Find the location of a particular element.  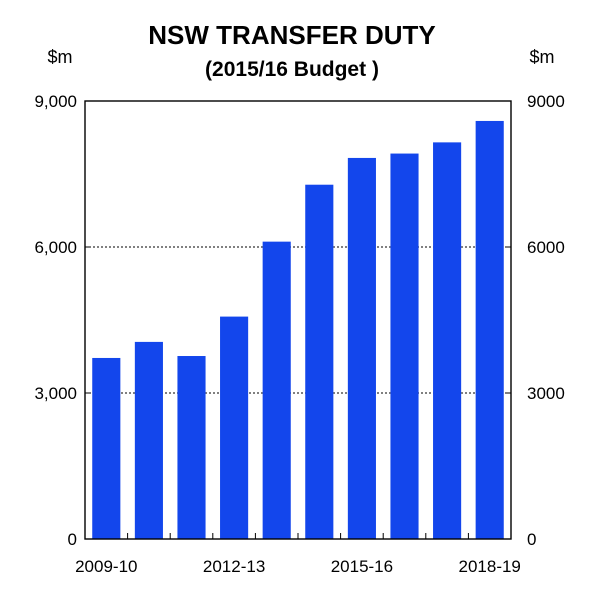

y-axis-unit-left: $m is located at coordinates (59, 57).